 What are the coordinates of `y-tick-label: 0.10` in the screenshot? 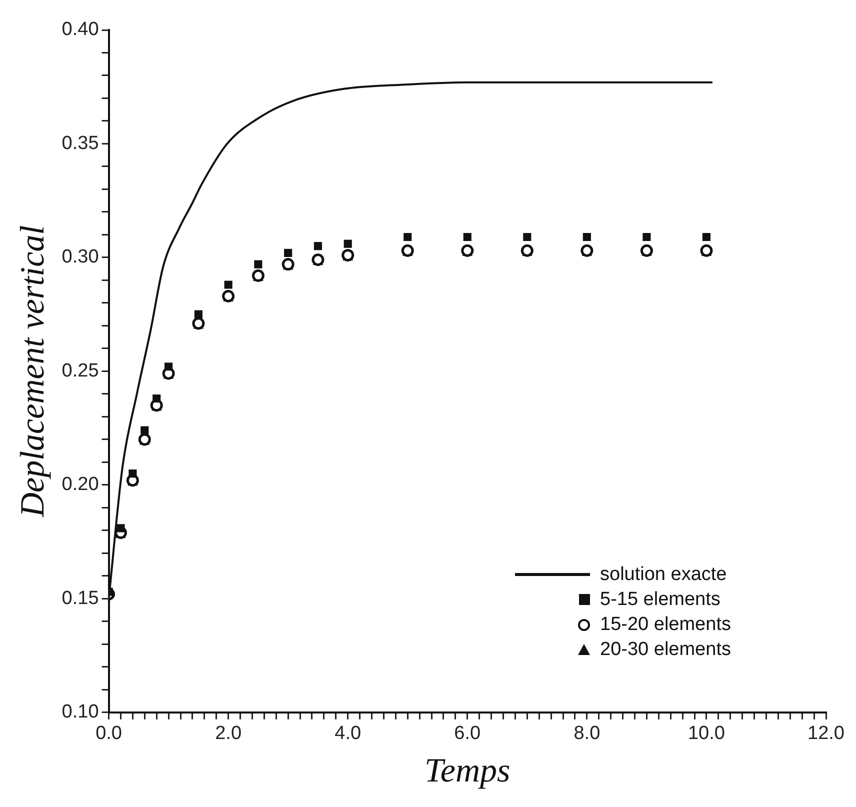 It's located at (80, 712).